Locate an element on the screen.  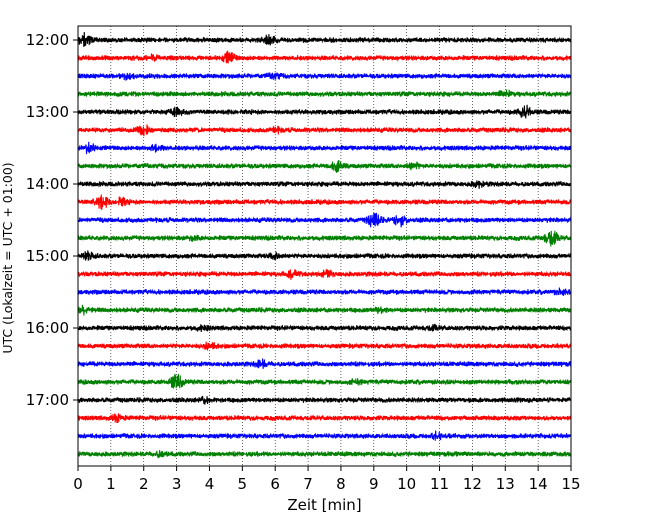
trace-14:45 is located at coordinates (324, 238).